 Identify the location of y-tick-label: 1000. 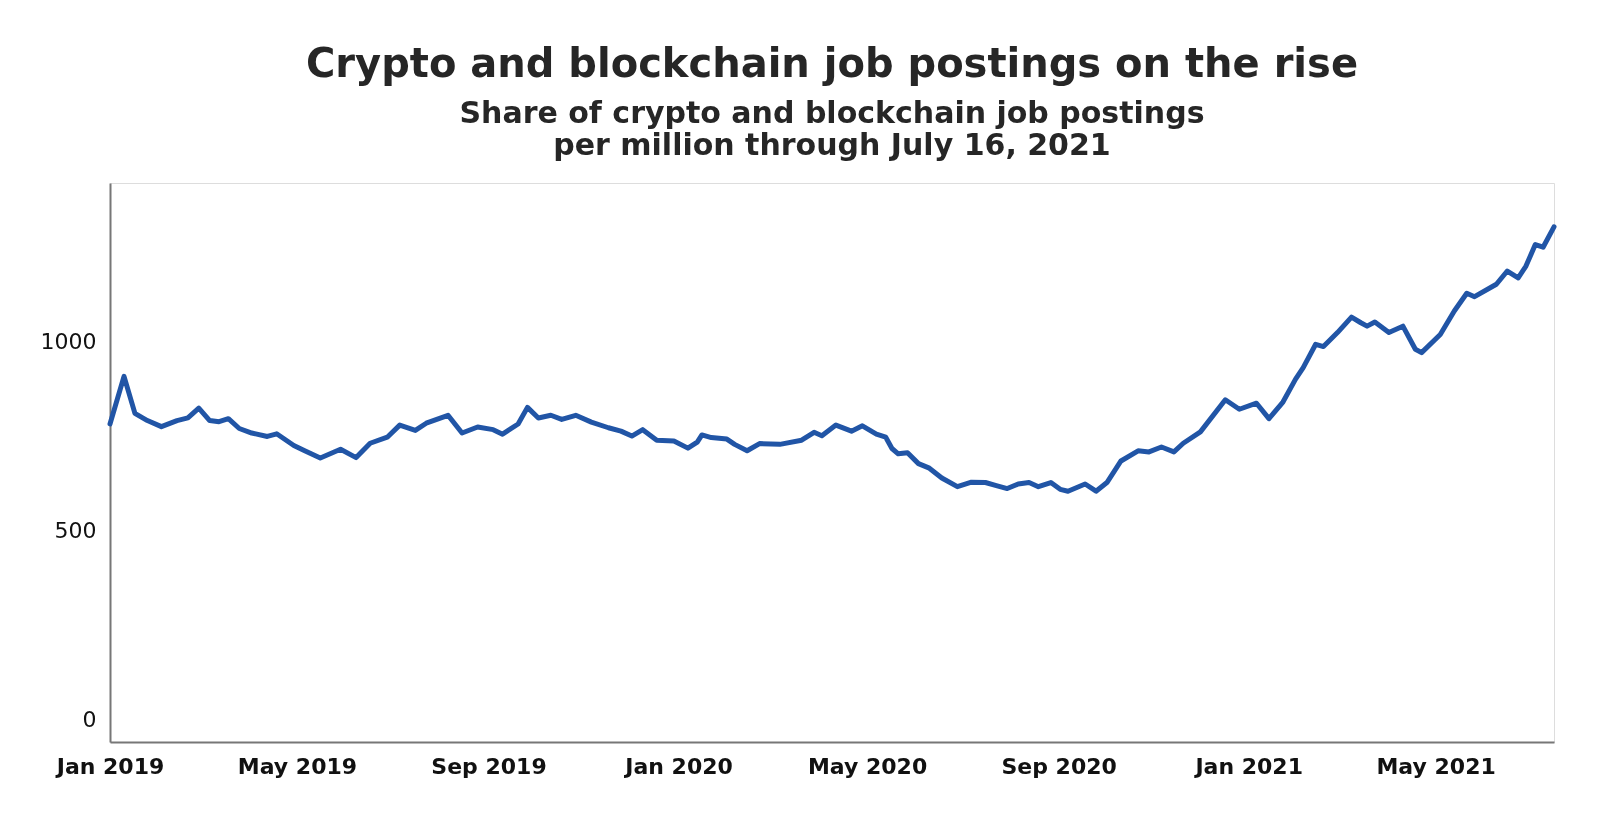
(68, 342).